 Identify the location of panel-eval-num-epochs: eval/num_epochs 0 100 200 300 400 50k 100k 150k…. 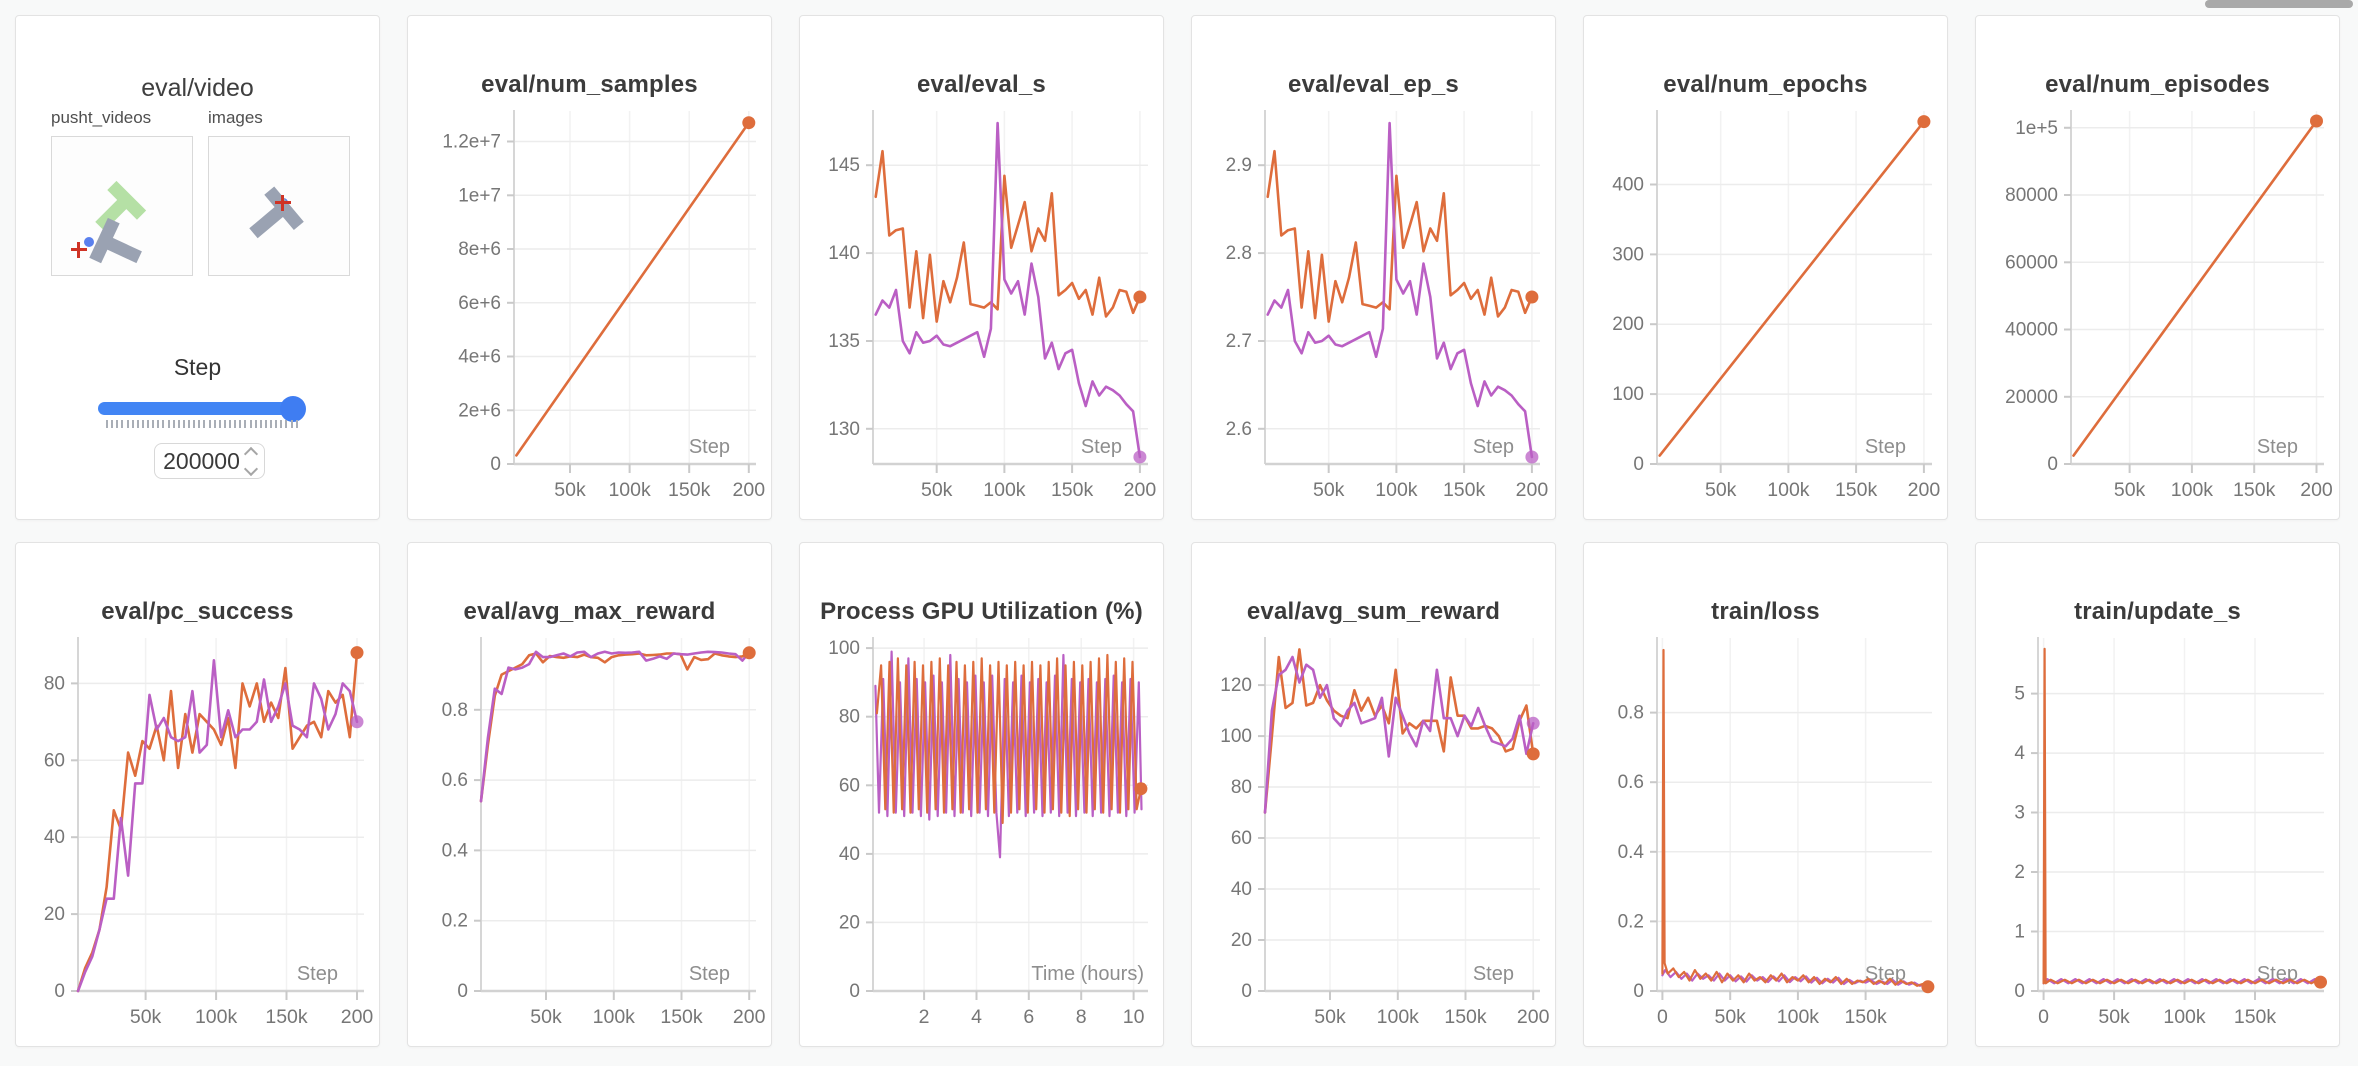
(1765, 267).